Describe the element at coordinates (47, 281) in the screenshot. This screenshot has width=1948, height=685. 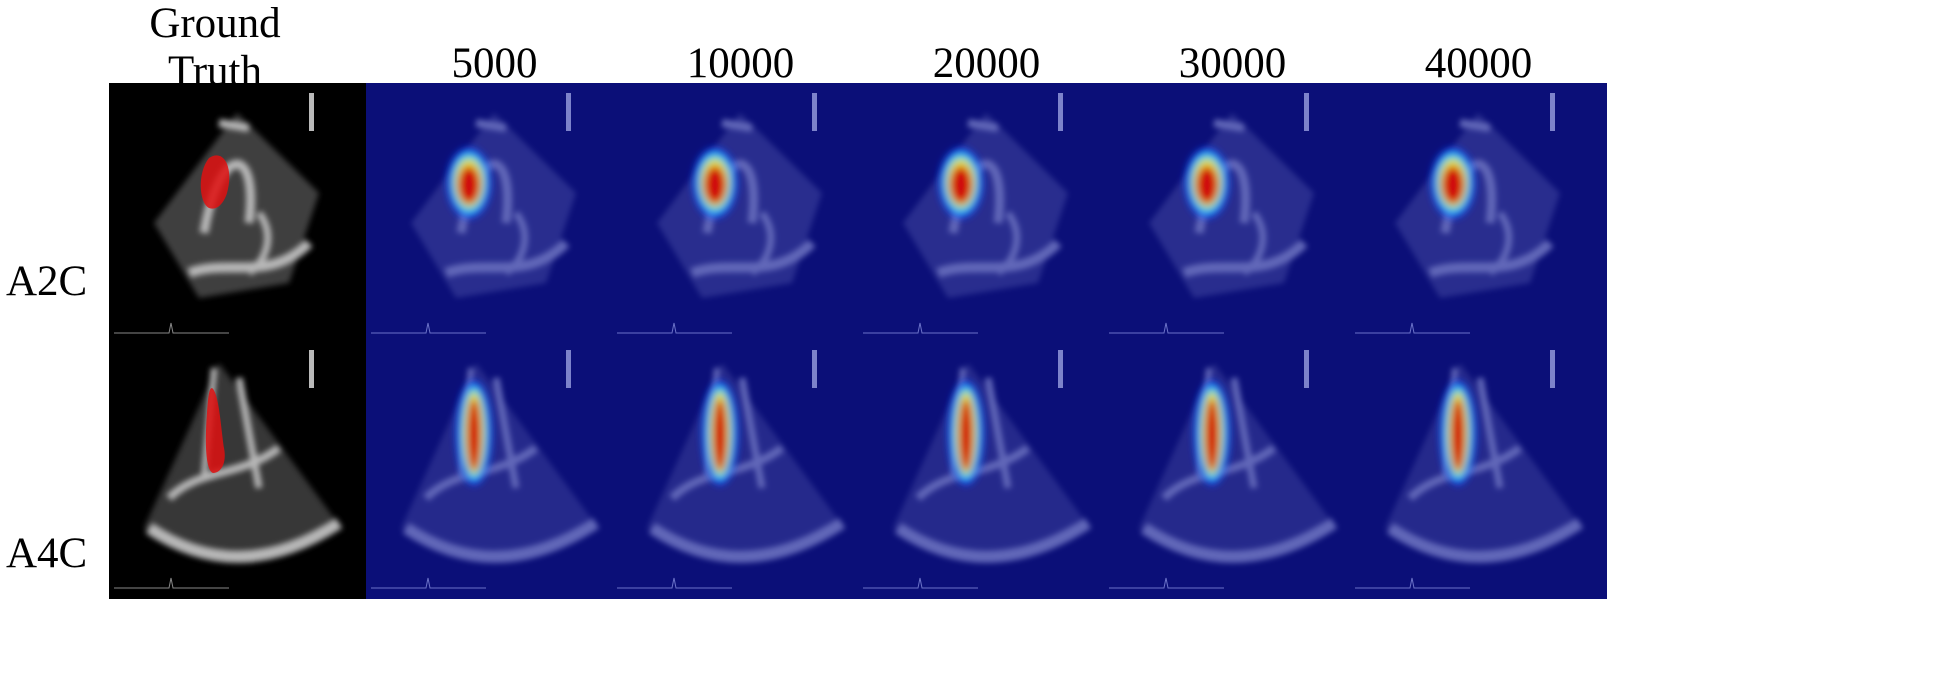
I see `row-label-a2c: A2C` at that location.